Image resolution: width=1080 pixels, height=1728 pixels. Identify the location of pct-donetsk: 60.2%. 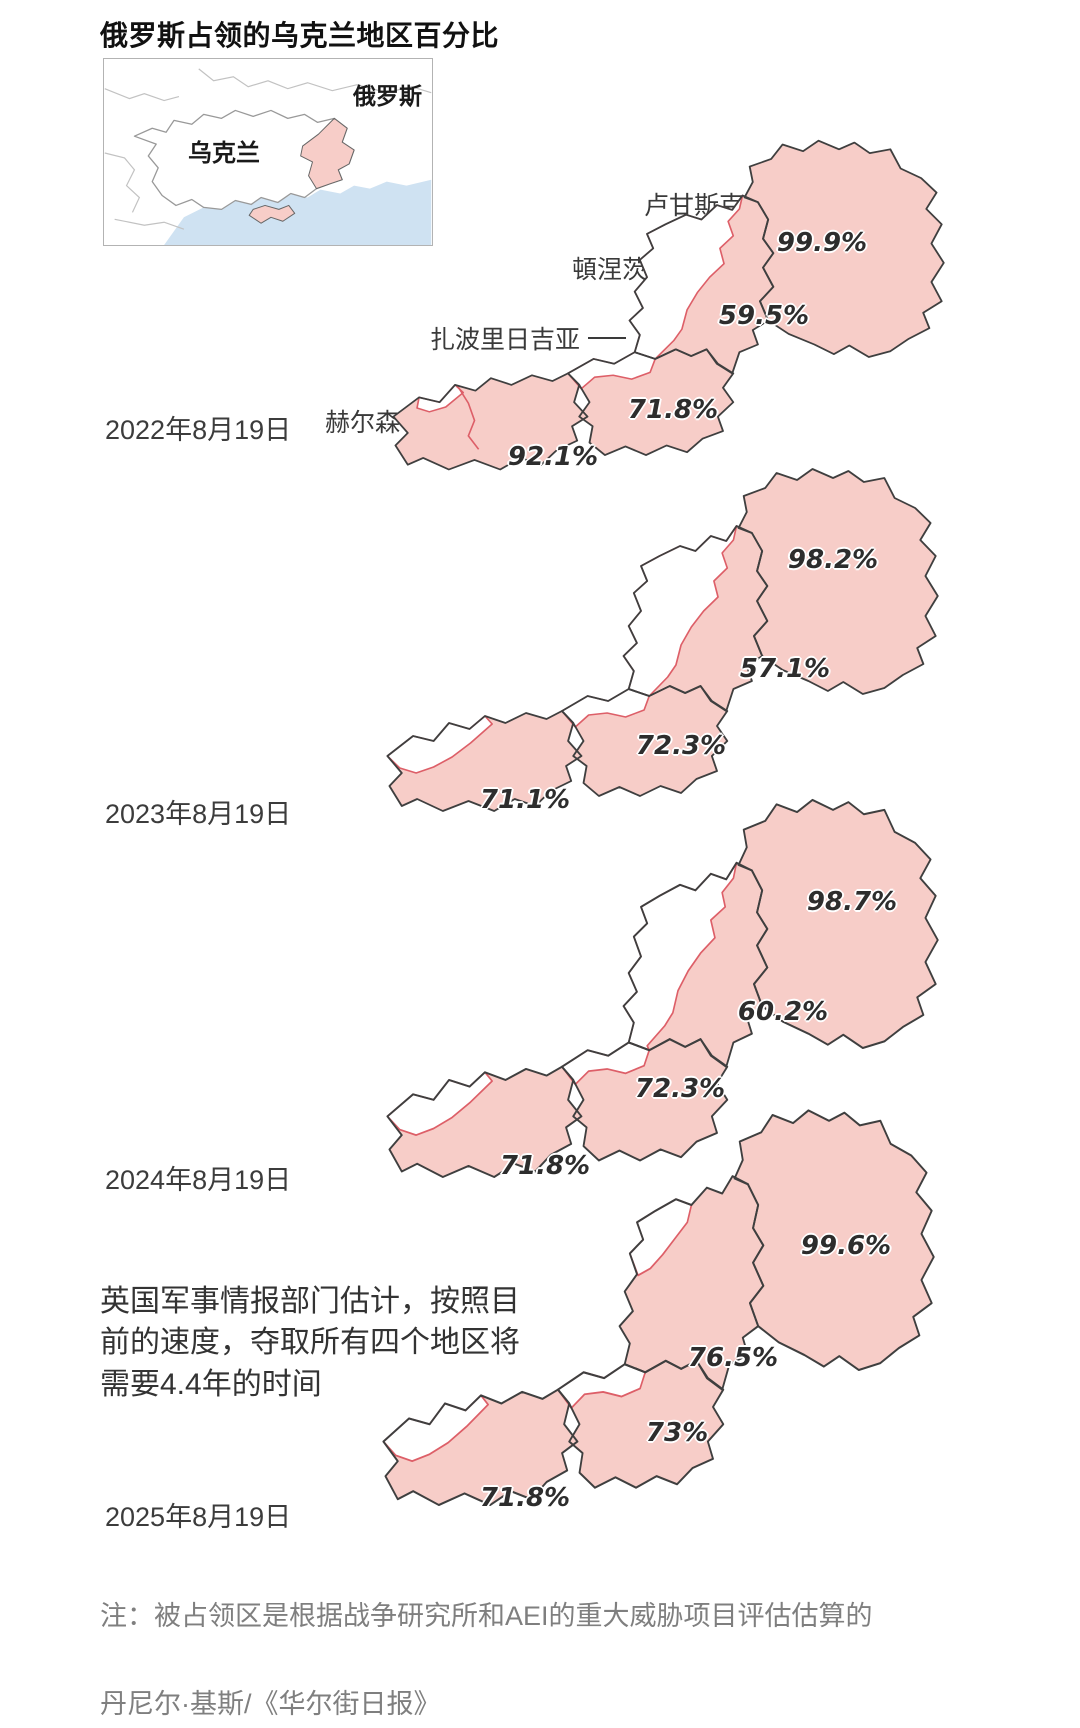
(783, 1012).